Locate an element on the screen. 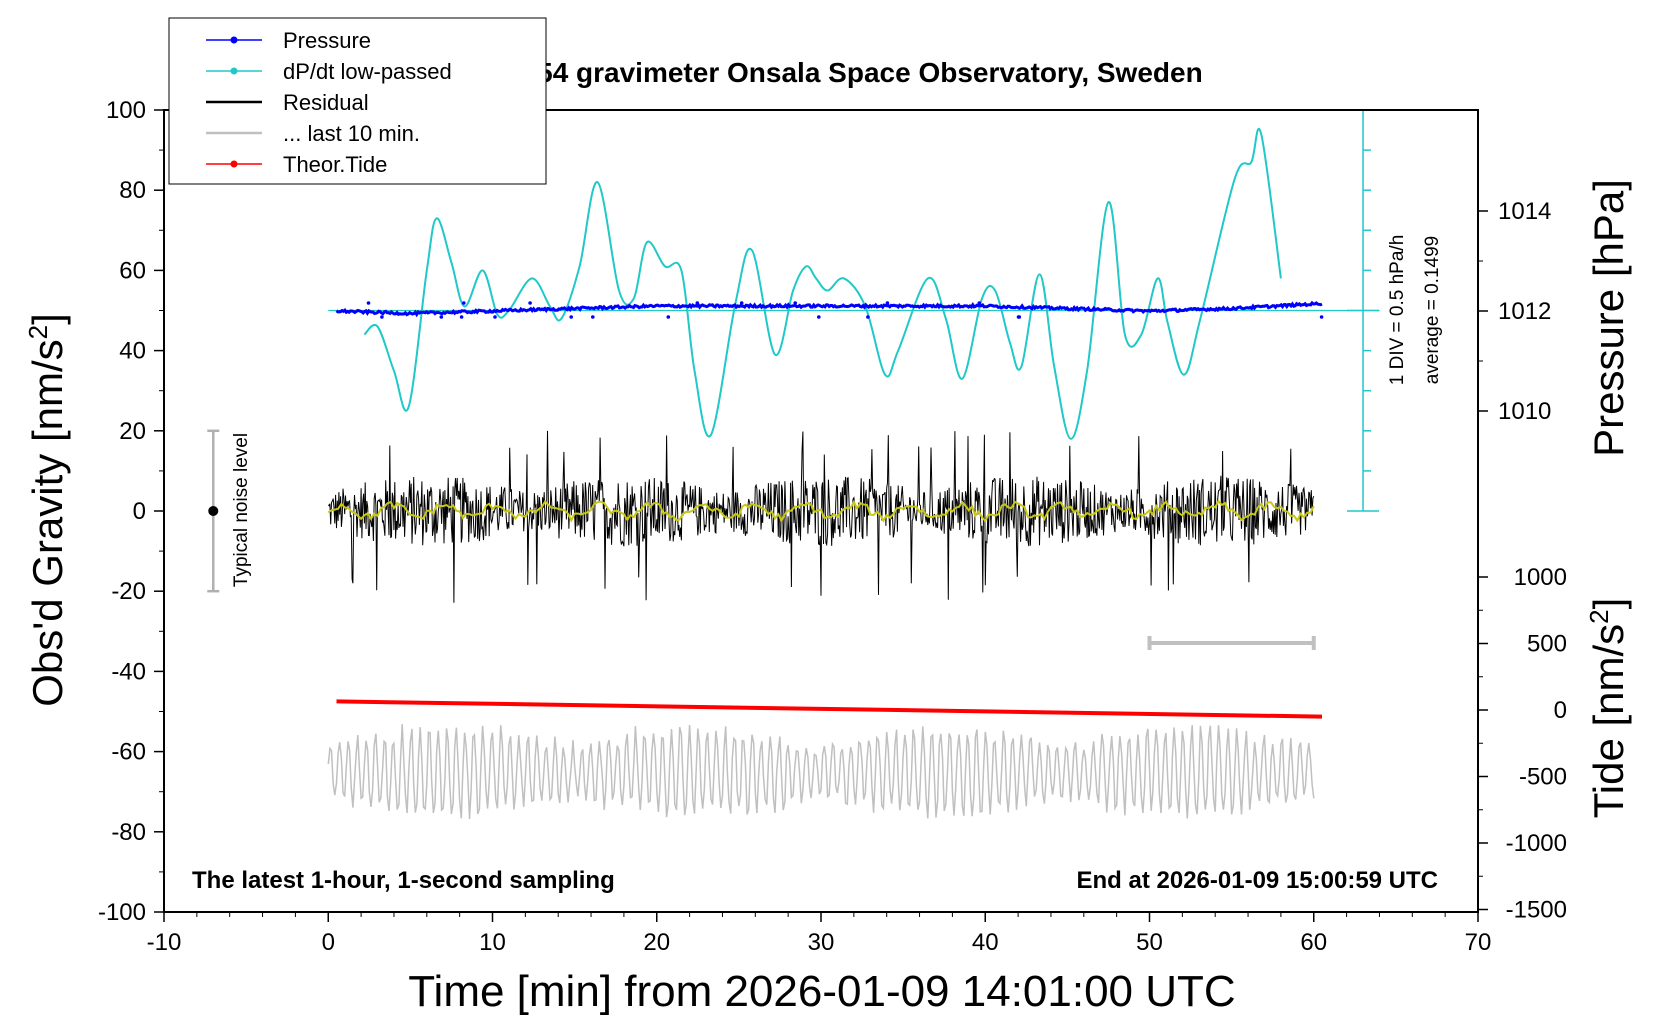  y-tick-label: -60 is located at coordinates (128, 752).